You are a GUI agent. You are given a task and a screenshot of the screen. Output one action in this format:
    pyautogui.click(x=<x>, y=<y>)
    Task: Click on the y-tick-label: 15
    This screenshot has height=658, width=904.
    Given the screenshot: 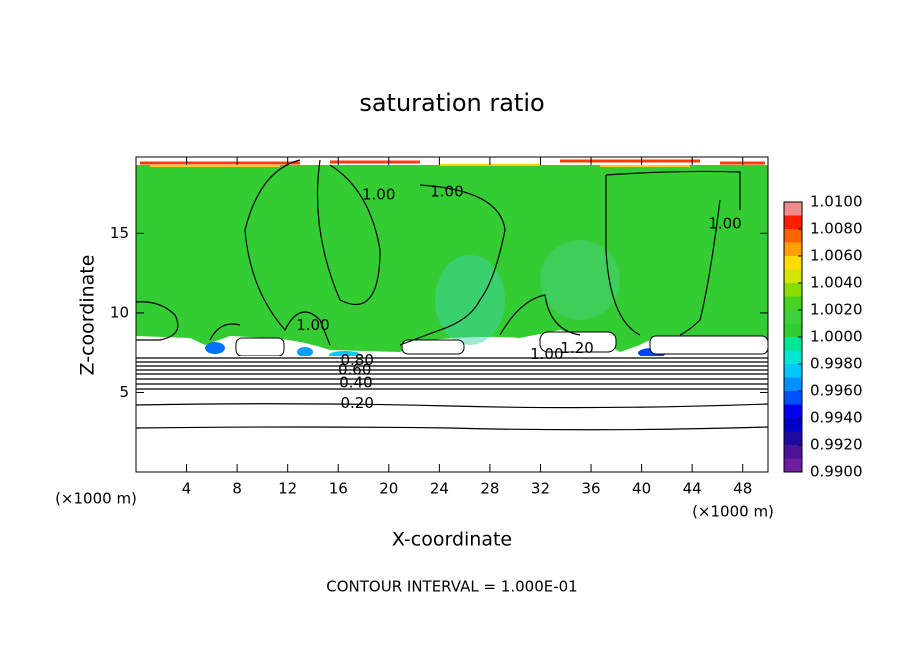 What is the action you would take?
    pyautogui.click(x=119, y=233)
    